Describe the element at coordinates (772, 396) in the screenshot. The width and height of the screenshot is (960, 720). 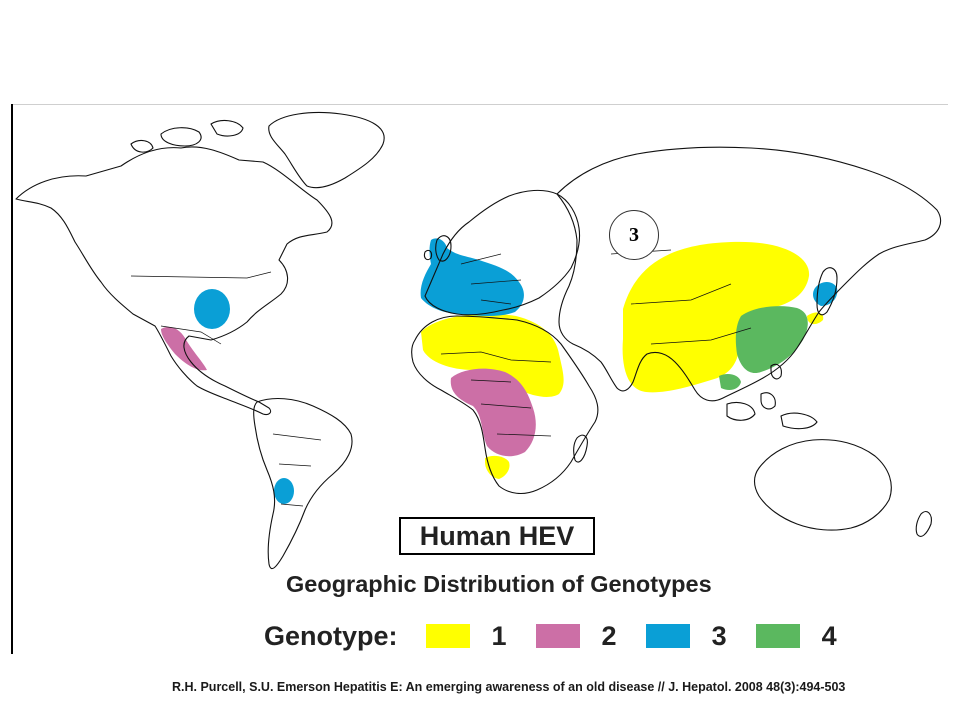
I see `southeast-asia-islands-outline` at that location.